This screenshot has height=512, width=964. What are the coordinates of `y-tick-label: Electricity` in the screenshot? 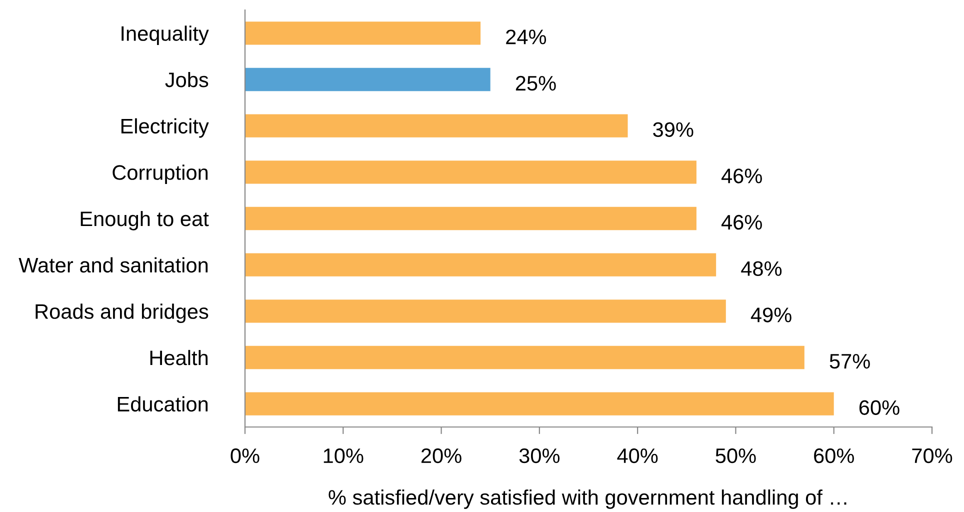 It's located at (165, 128).